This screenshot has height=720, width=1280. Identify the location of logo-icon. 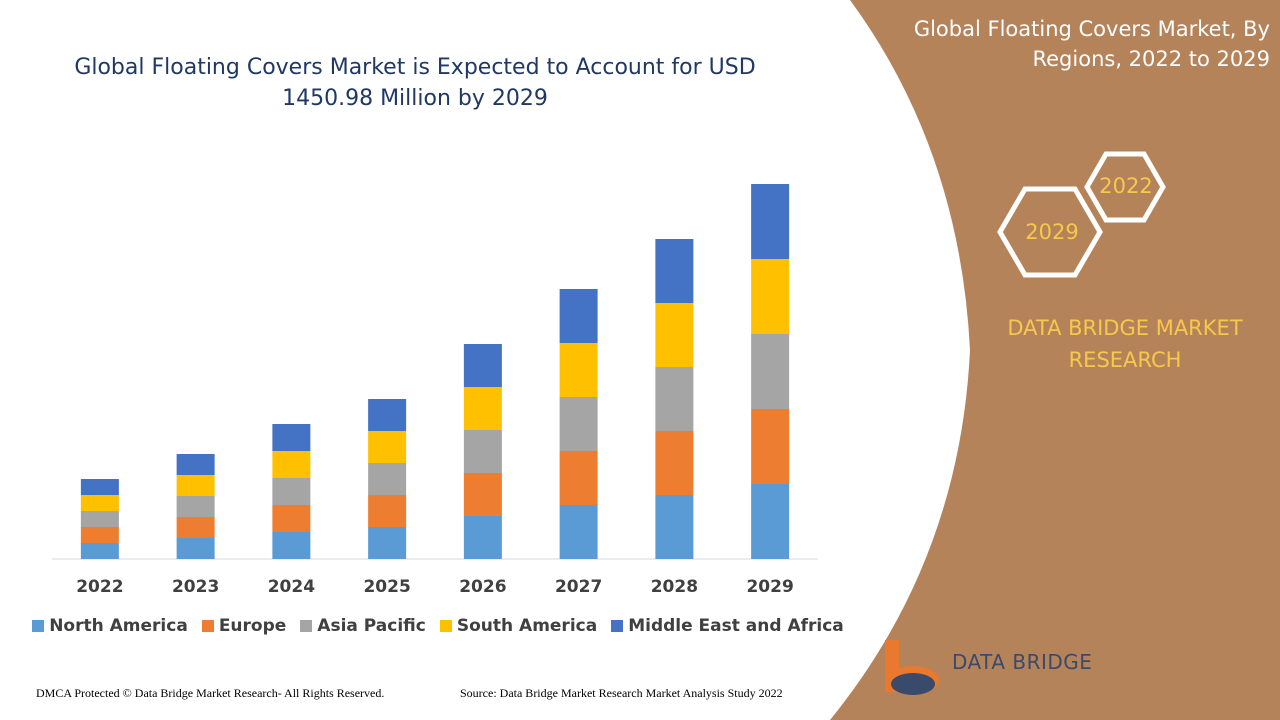
(912, 667).